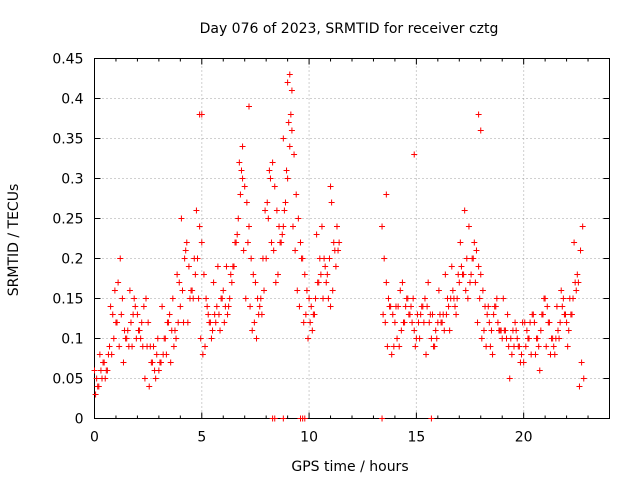 This screenshot has width=640, height=480. I want to click on x-tick-label: 0, so click(94, 438).